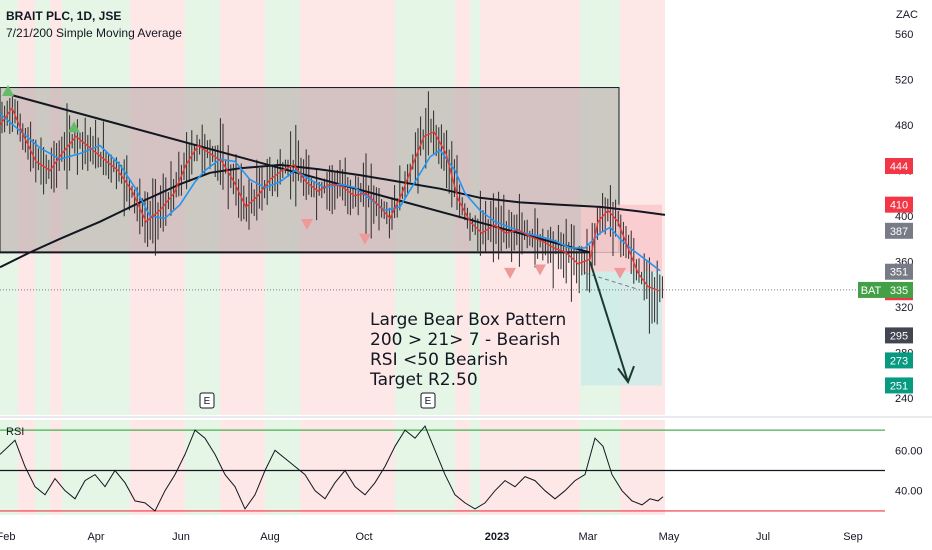 This screenshot has width=932, height=550. What do you see at coordinates (468, 320) in the screenshot?
I see `annotation-line-1: Large Bear Box Pattern` at bounding box center [468, 320].